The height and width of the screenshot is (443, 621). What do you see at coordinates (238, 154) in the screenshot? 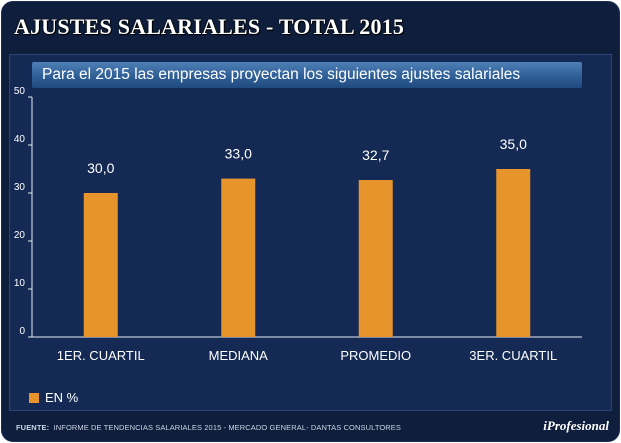
I see `bar-value-label: 33,0` at bounding box center [238, 154].